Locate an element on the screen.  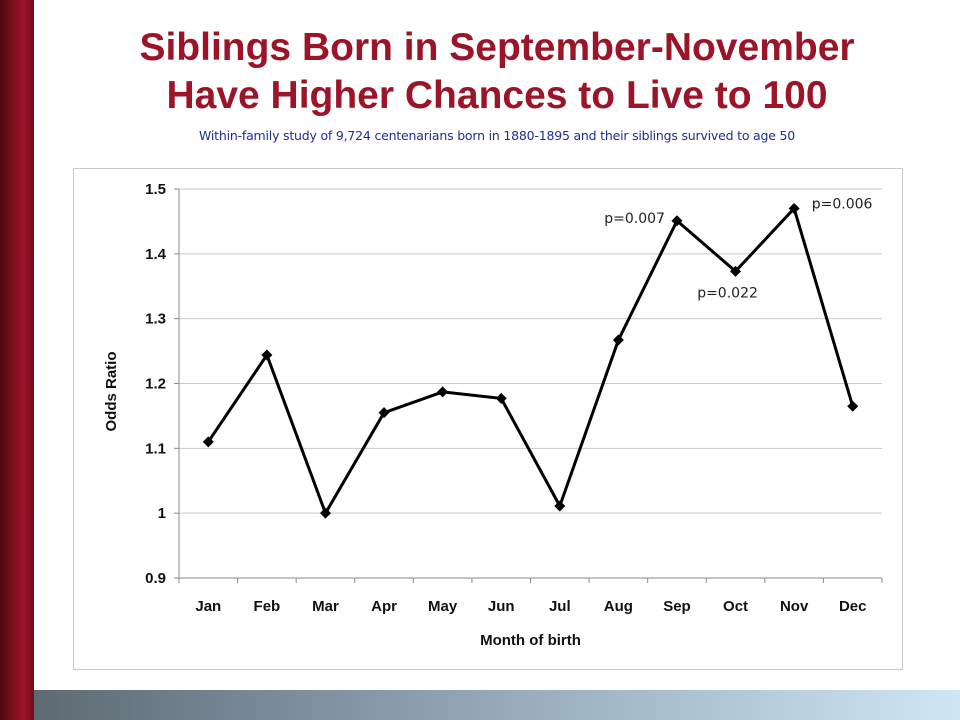
x-tick-label: Apr is located at coordinates (384, 606).